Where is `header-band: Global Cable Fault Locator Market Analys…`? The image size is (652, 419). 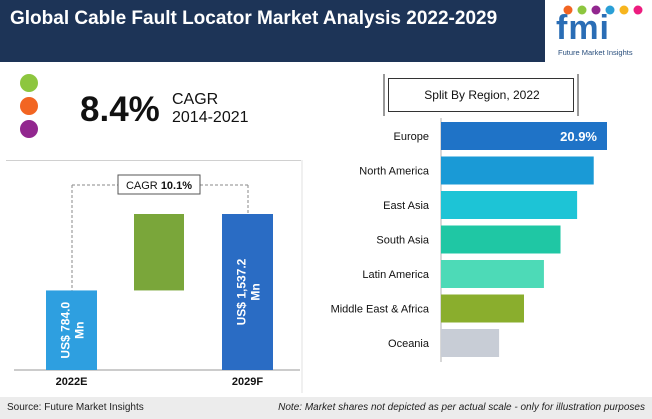 header-band: Global Cable Fault Locator Market Analys… is located at coordinates (272, 31).